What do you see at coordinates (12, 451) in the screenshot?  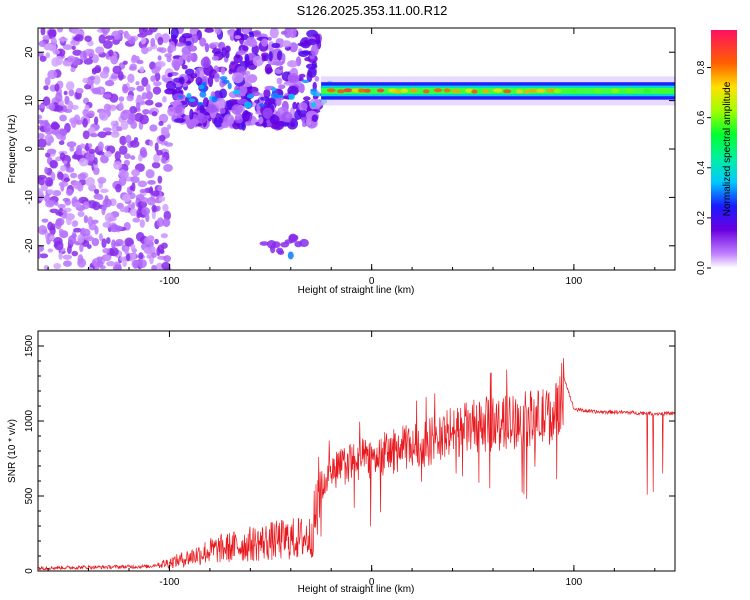 I see `snr-y-axis-label: SNR (10 * v/v)` at bounding box center [12, 451].